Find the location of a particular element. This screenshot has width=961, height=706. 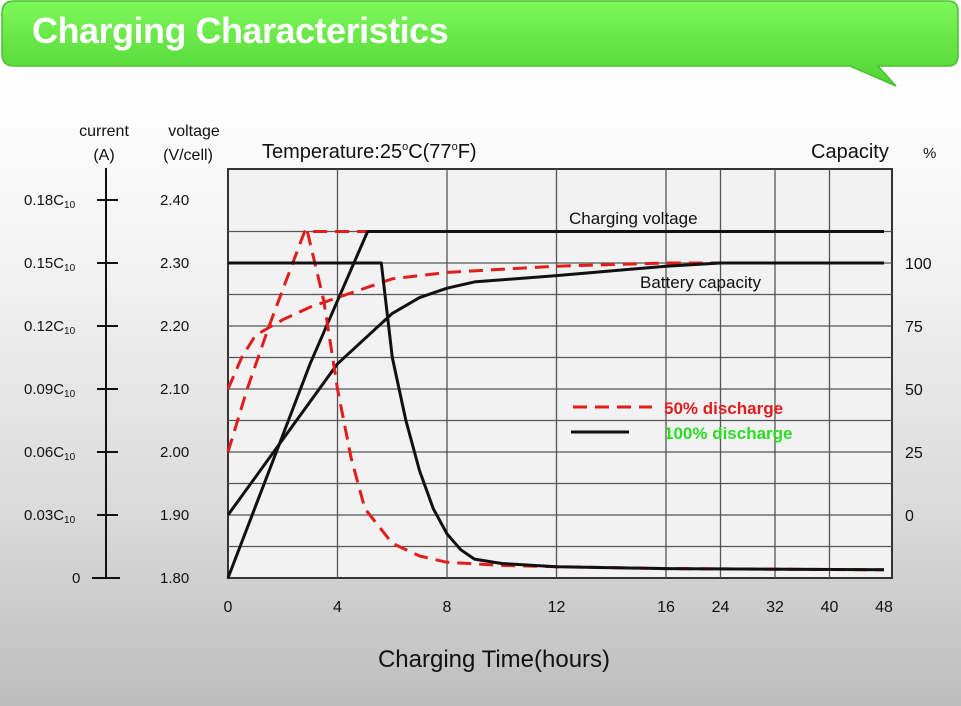

annotation-charging-voltage: Charging voltage is located at coordinates (633, 218).